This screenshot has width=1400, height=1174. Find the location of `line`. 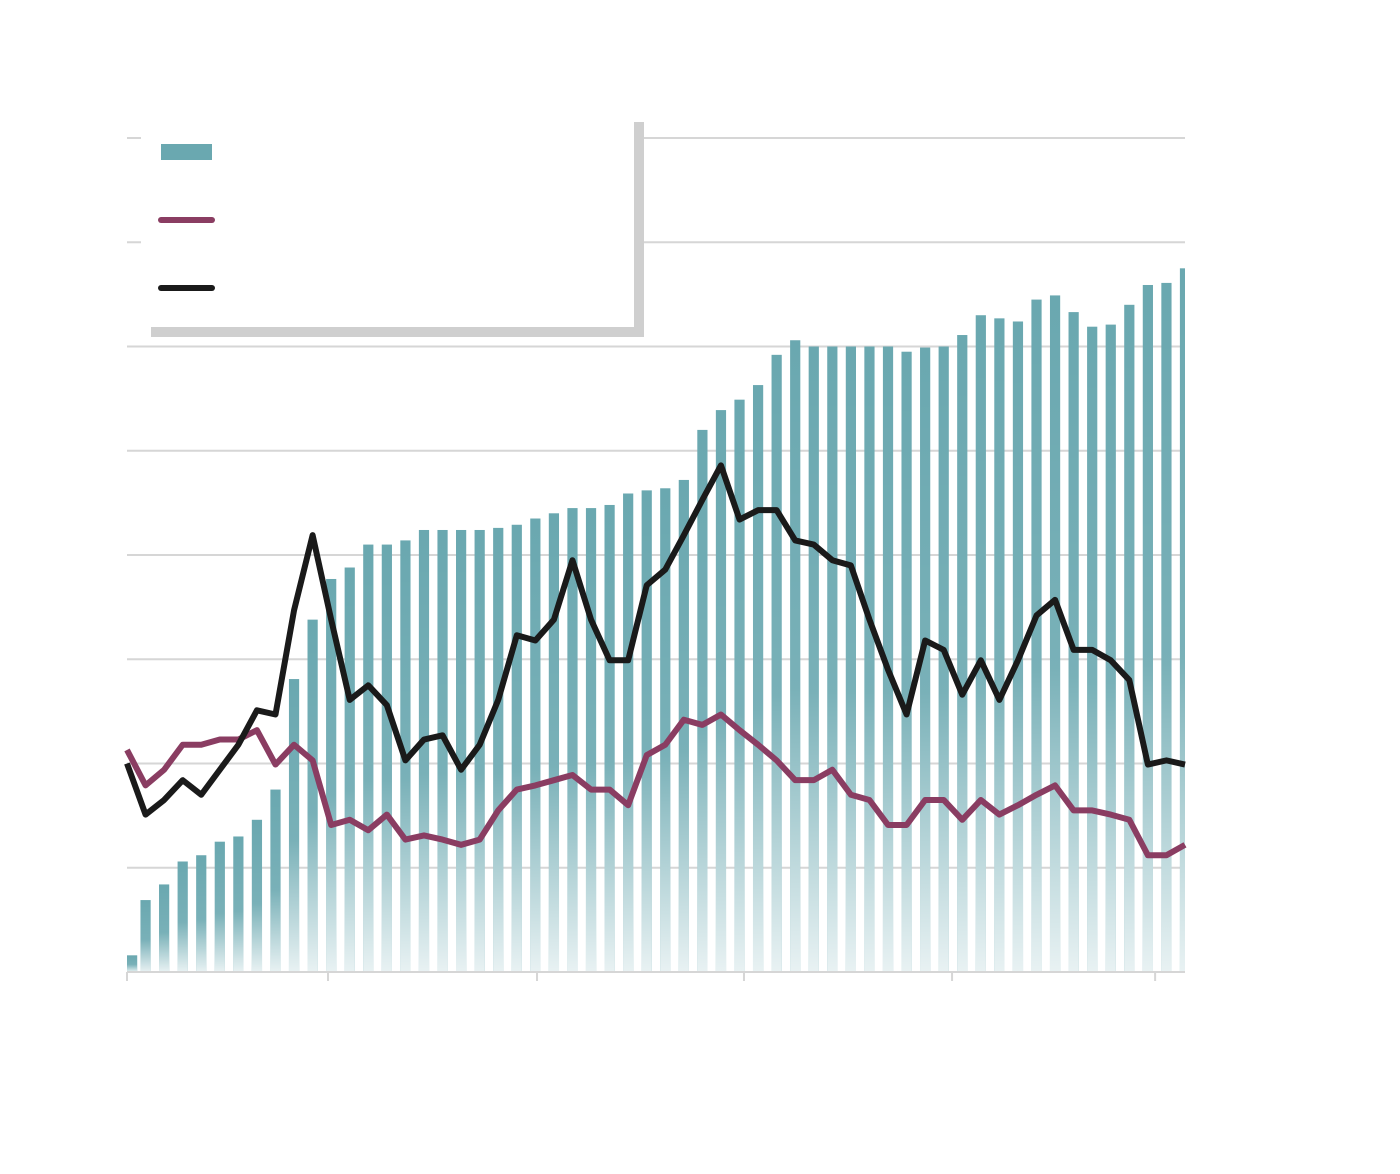

line is located at coordinates (655, 785).